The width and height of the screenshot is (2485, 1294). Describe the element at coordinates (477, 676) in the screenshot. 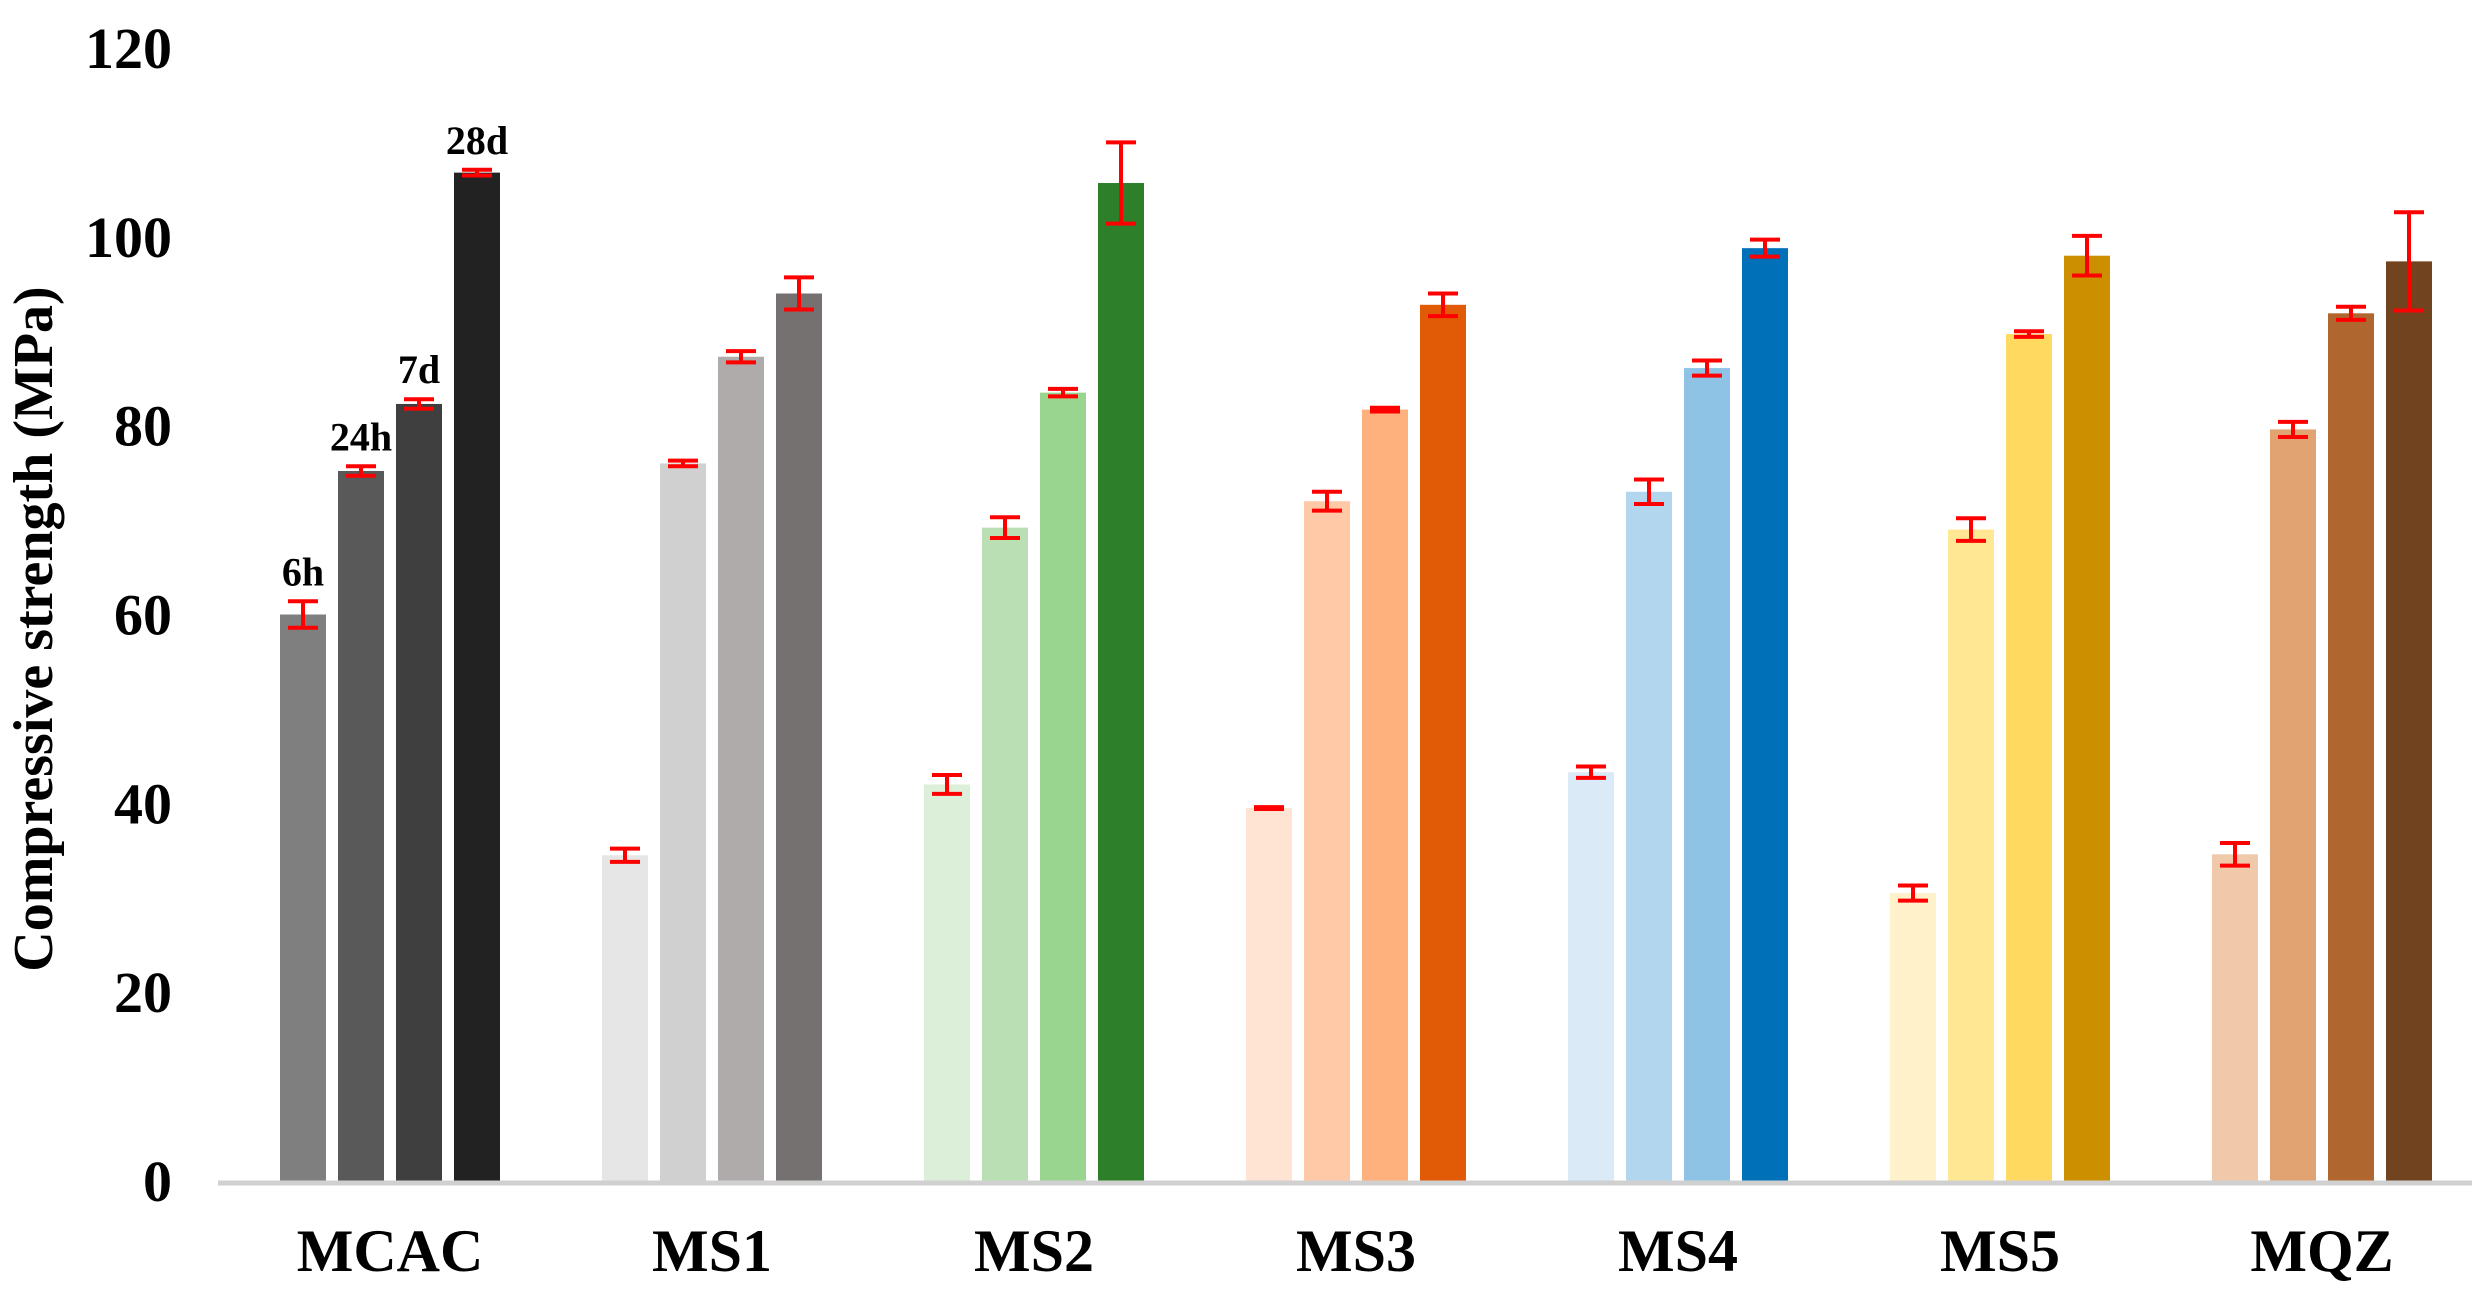

I see `bar-mcac-28d` at that location.